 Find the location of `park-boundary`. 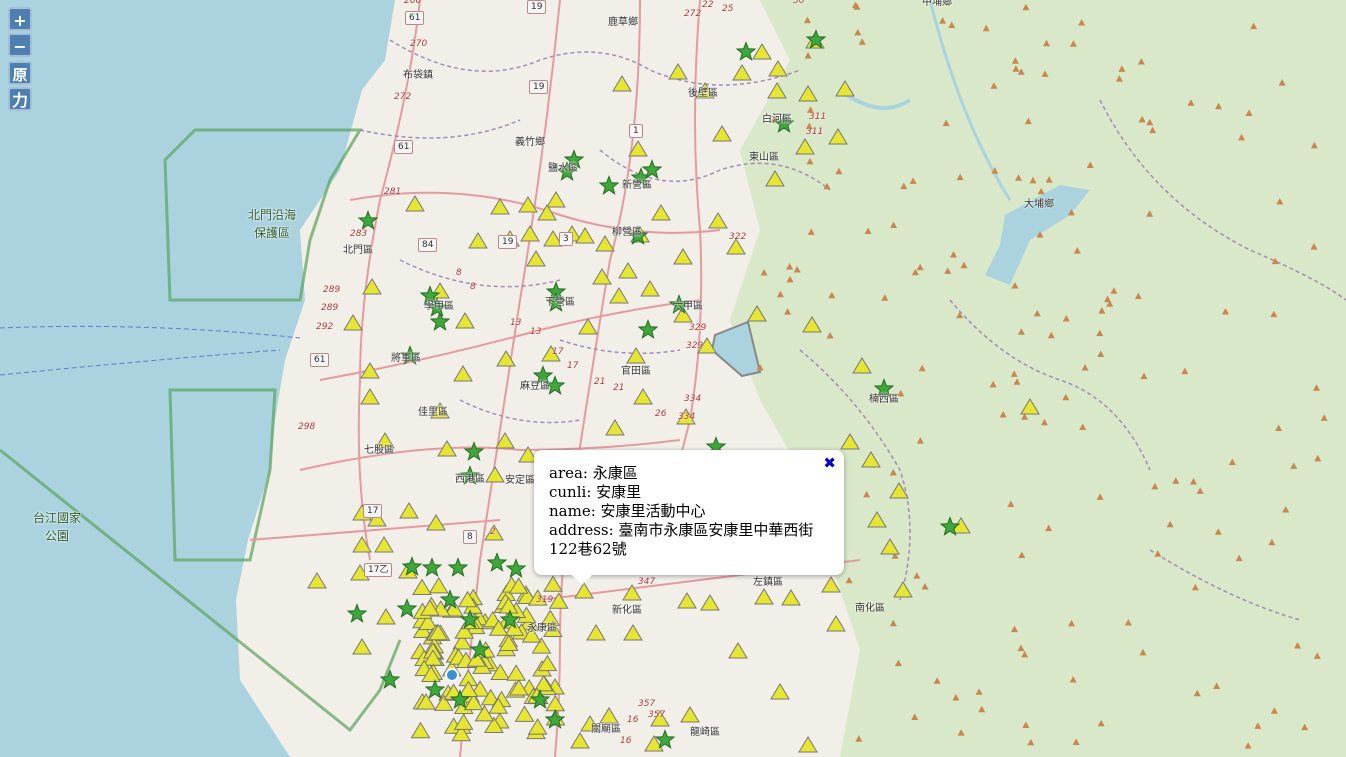

park-boundary is located at coordinates (263, 215).